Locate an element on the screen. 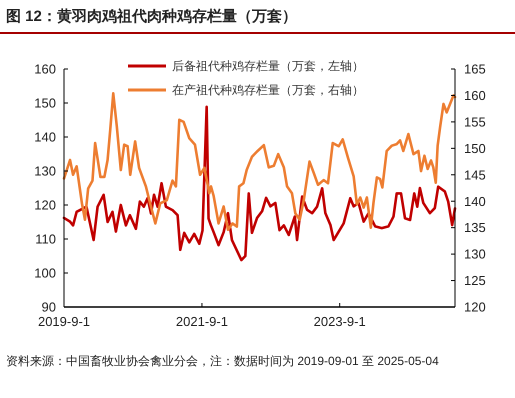  y2-tick-label: 130 is located at coordinates (475, 254).